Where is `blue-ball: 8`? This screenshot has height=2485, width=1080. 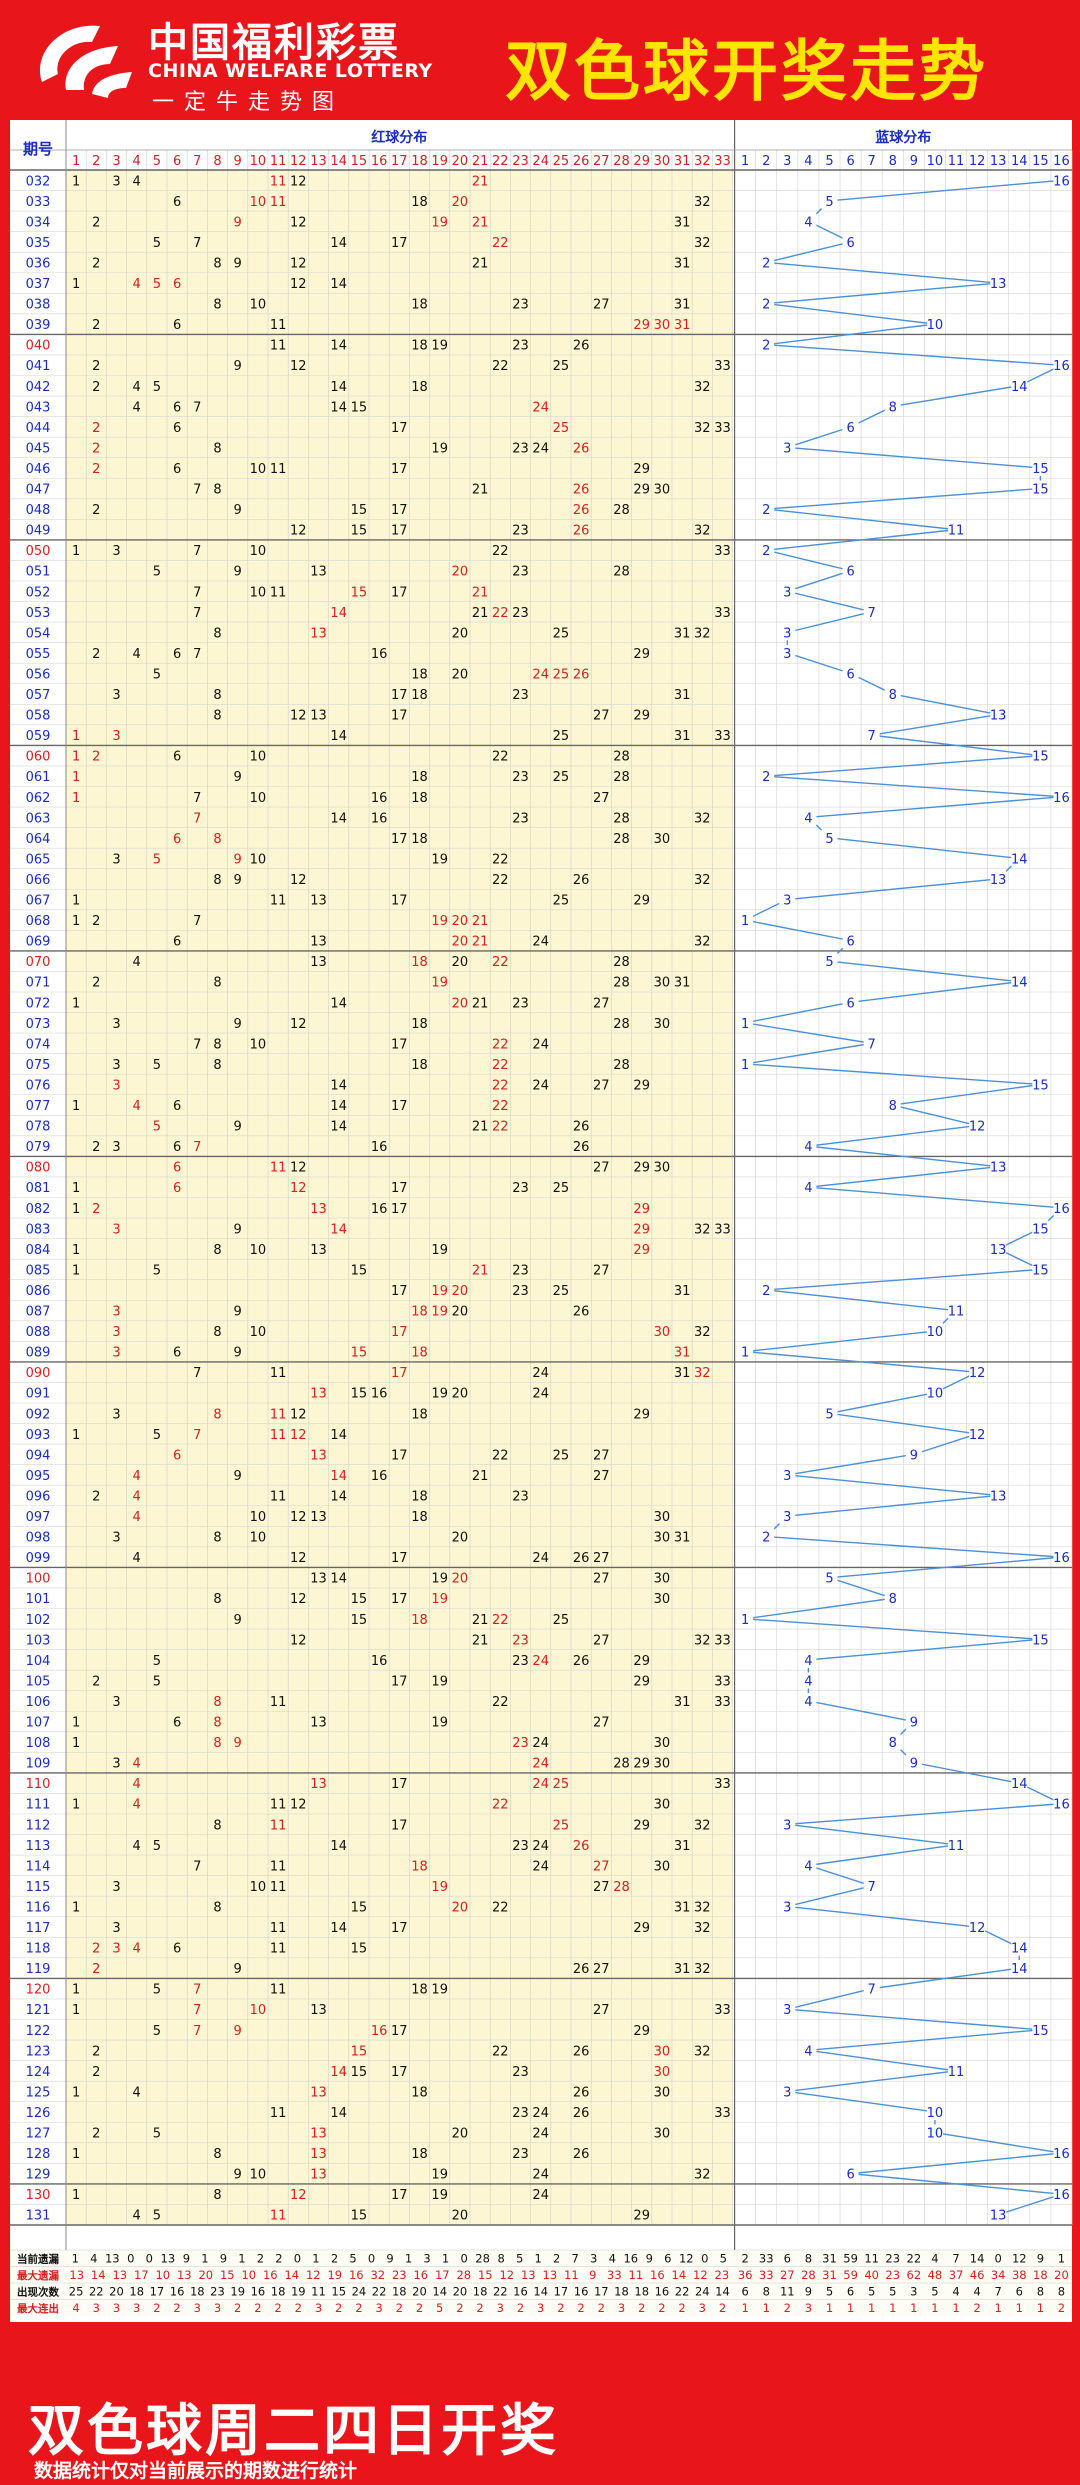 blue-ball: 8 is located at coordinates (893, 1743).